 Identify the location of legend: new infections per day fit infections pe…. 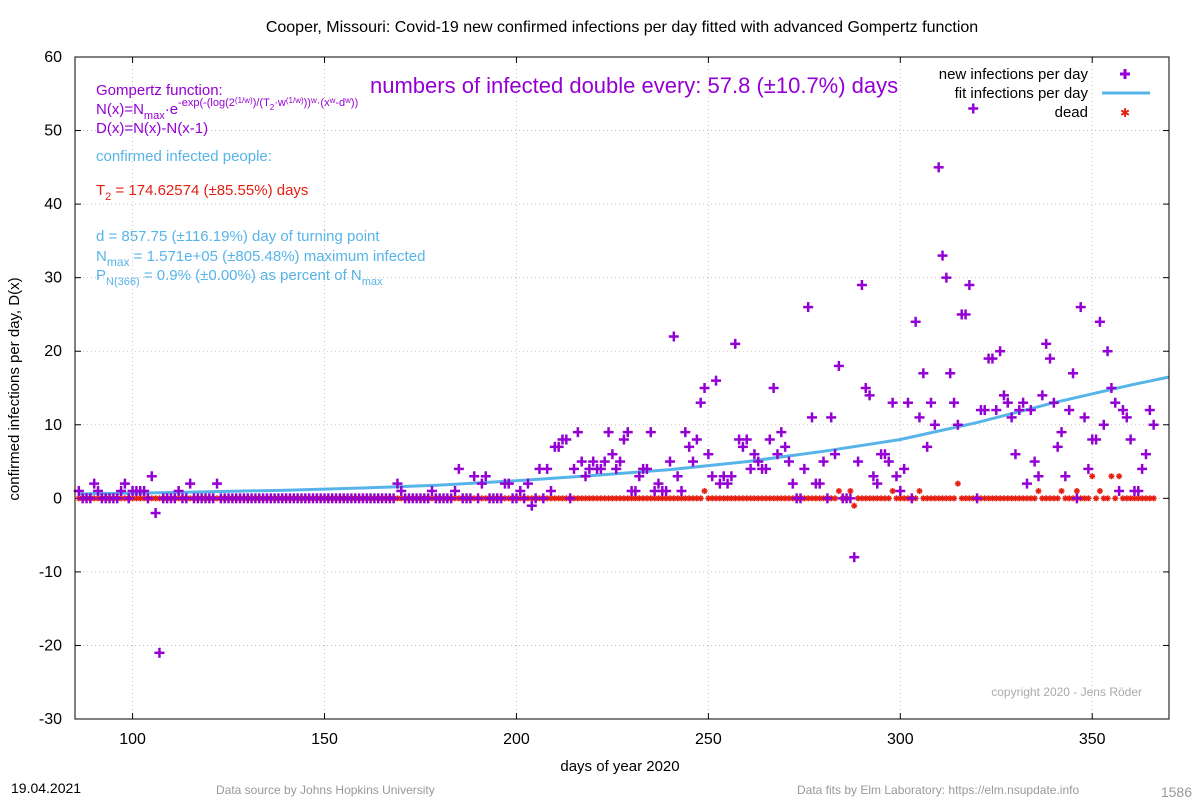
(1044, 93).